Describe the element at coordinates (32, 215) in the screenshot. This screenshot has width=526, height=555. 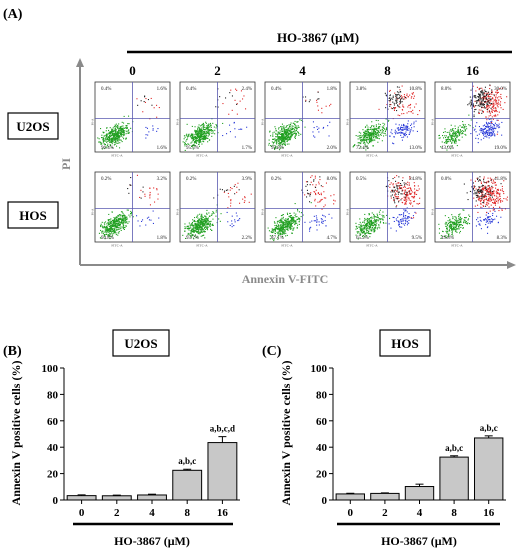
I see `row-label-hos: HOS` at that location.